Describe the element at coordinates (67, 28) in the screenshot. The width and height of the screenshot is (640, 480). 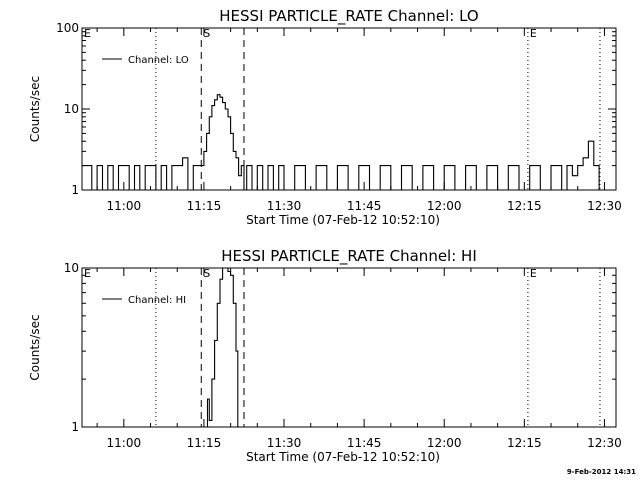
I see `y-tick-label: 100` at that location.